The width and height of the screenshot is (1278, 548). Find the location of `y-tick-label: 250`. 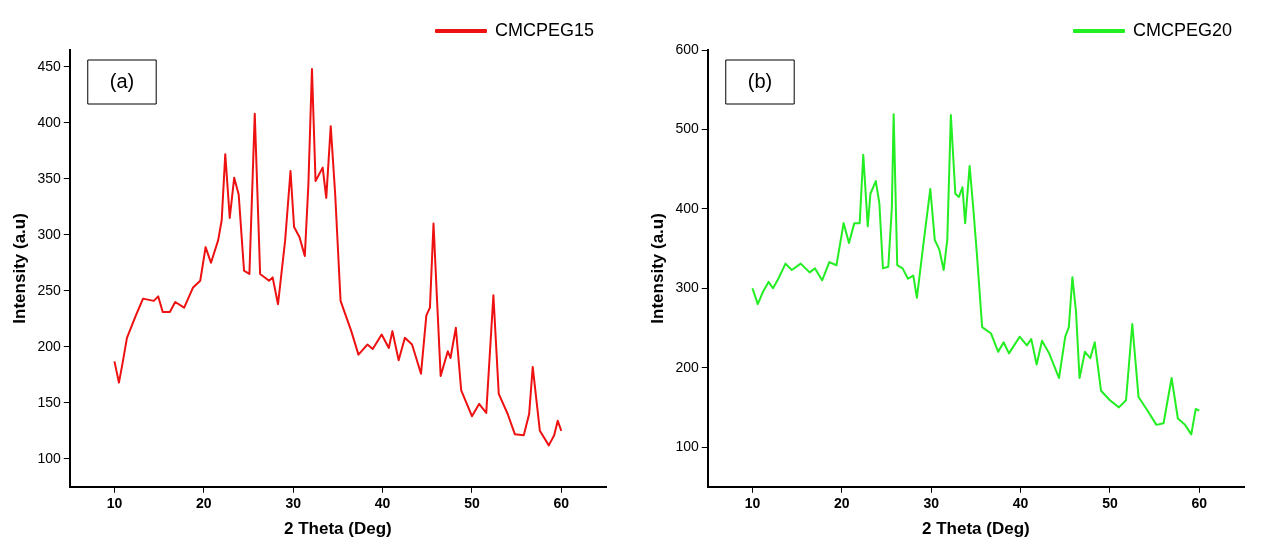

y-tick-label: 250 is located at coordinates (49, 289).